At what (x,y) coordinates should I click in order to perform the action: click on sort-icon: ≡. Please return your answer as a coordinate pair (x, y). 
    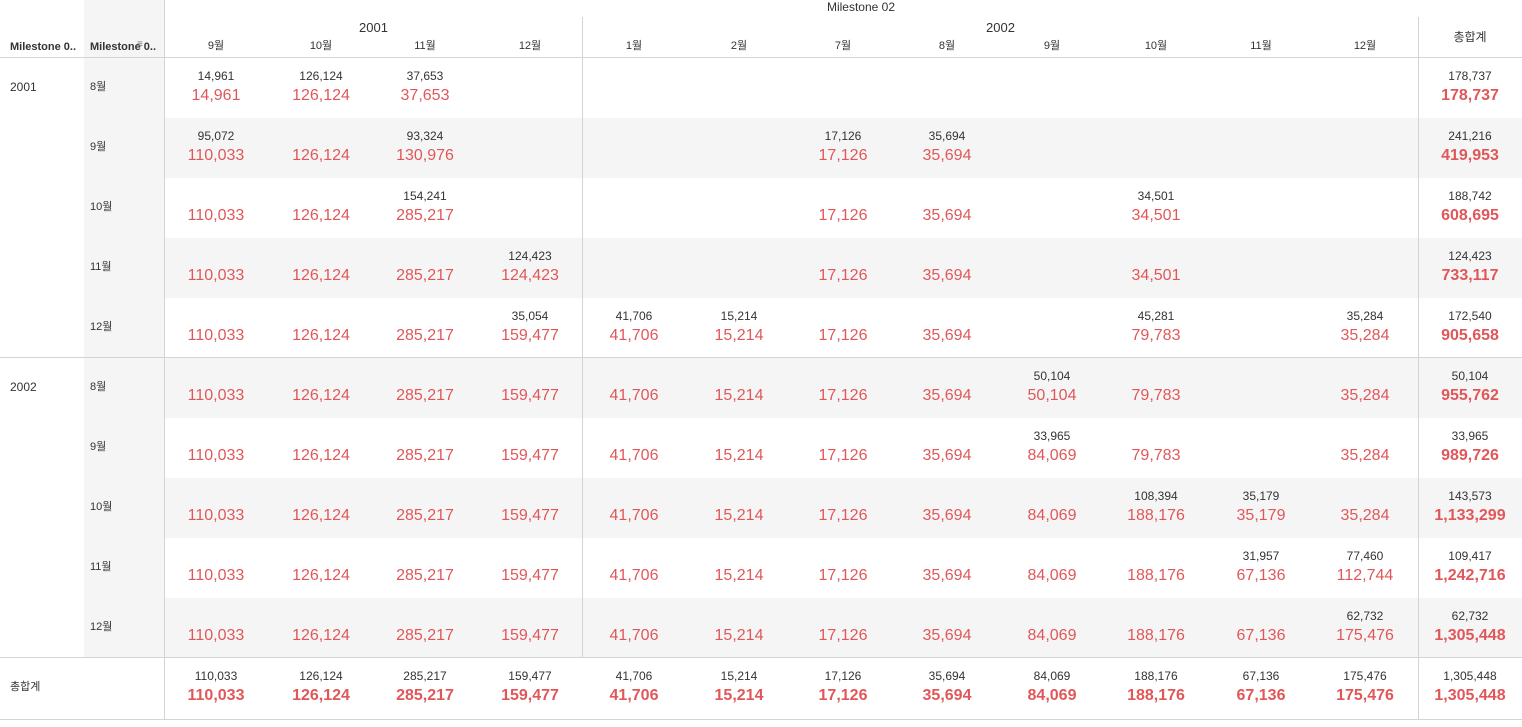
    Looking at the image, I should click on (140, 44).